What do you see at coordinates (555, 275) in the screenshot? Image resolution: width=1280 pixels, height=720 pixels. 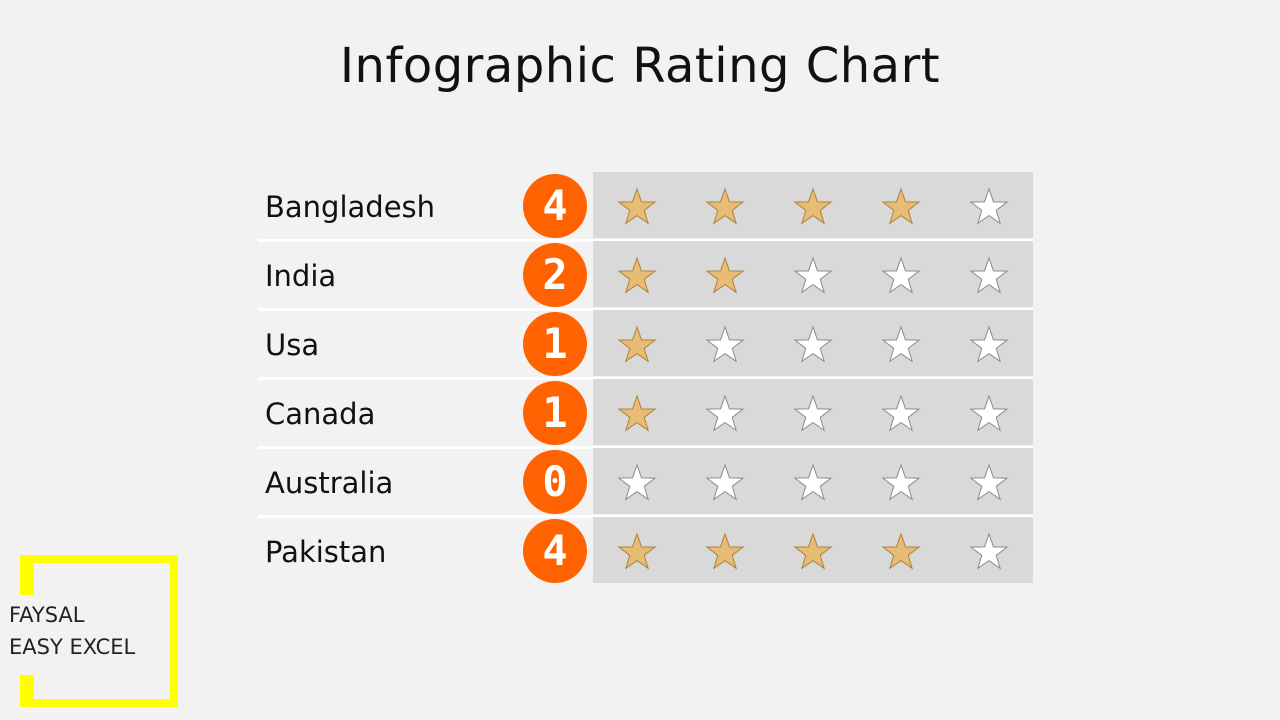 I see `rating-badge: 2` at bounding box center [555, 275].